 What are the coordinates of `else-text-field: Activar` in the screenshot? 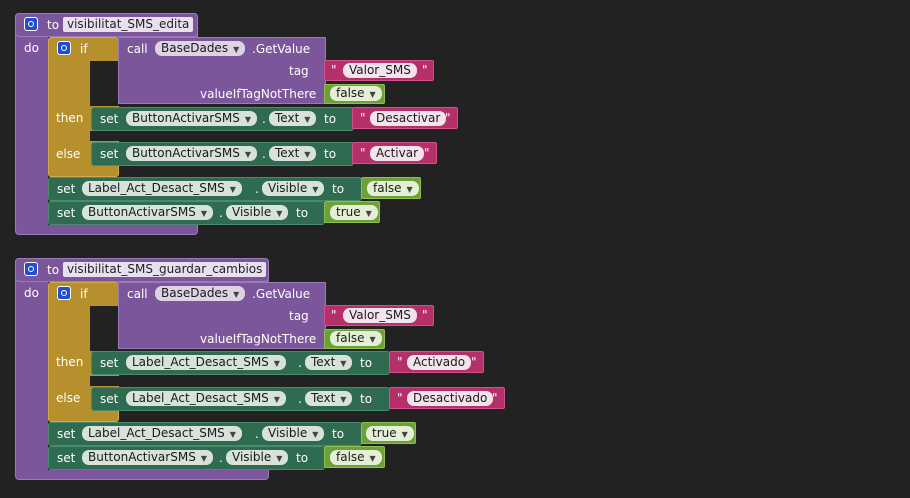 It's located at (397, 153).